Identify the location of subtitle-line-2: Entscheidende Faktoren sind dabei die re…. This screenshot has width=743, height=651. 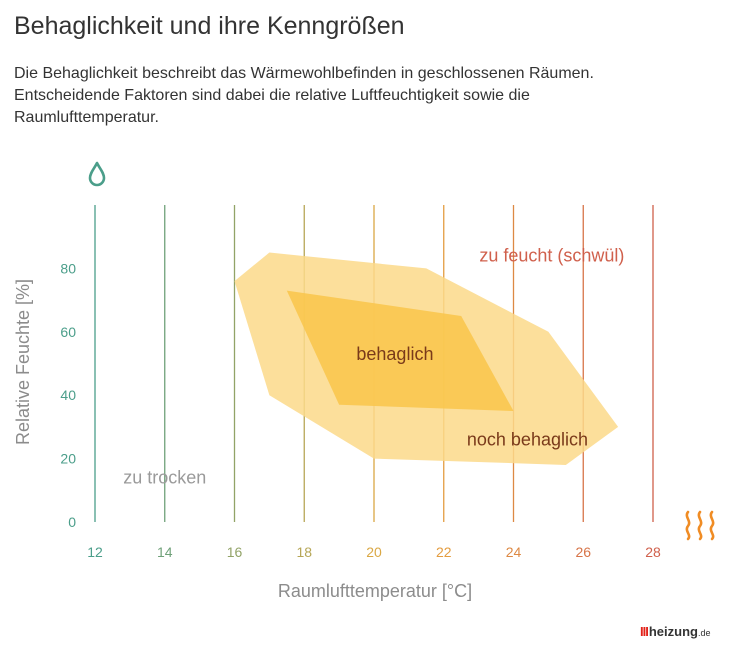
(272, 95).